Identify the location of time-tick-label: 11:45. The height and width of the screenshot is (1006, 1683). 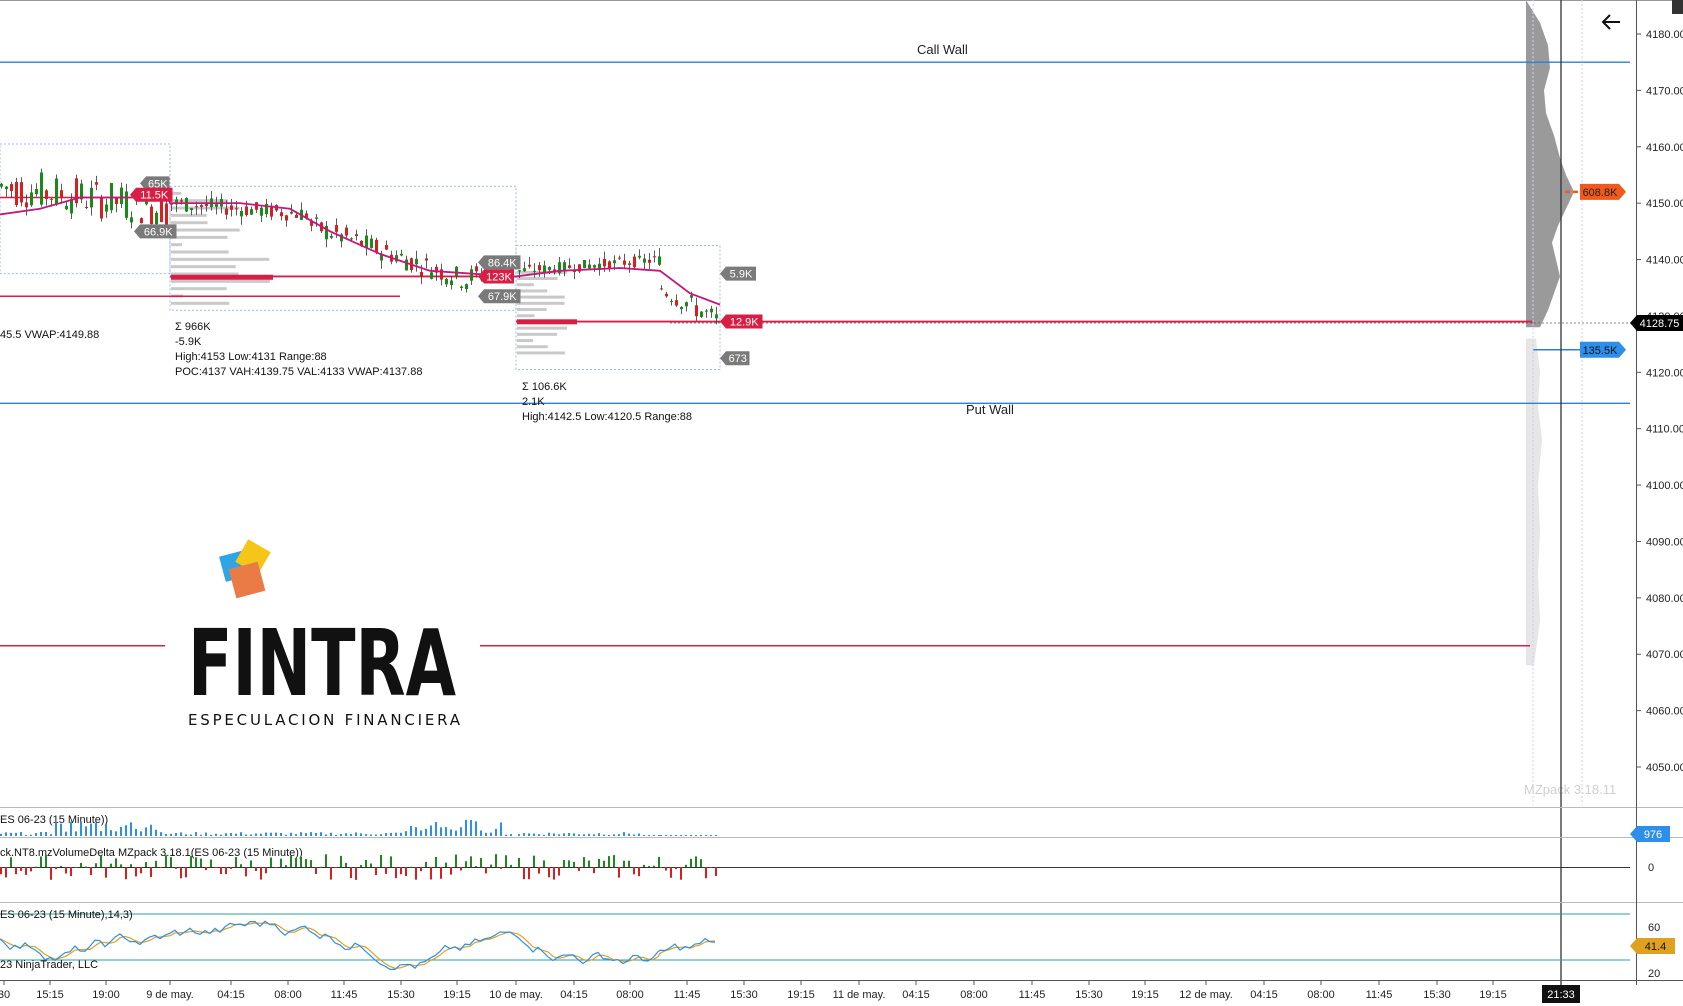
(687, 995).